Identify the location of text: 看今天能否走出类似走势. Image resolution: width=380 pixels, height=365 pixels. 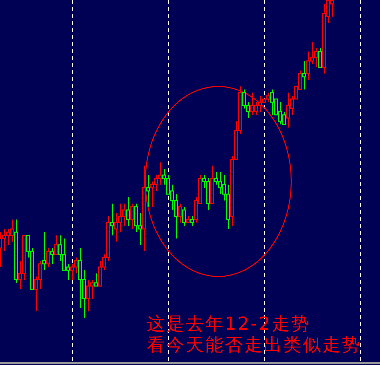
(254, 345).